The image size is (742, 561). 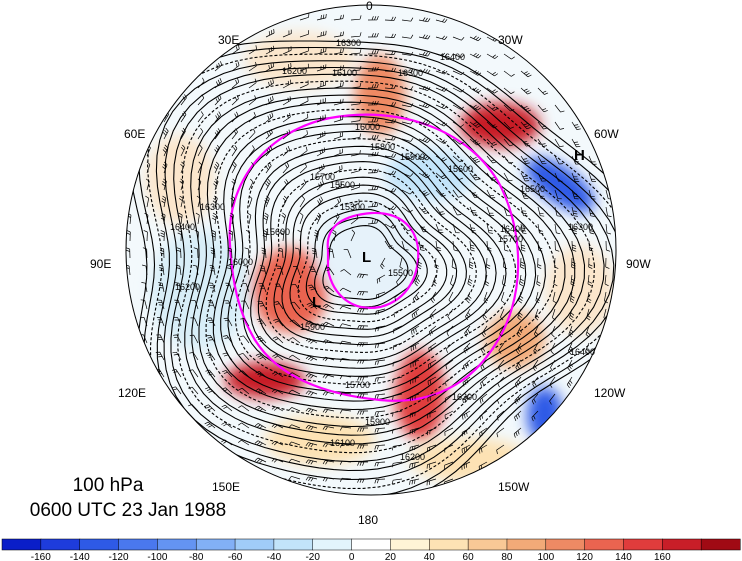 What do you see at coordinates (187, 287) in the screenshot?
I see `contour-label: 16200` at bounding box center [187, 287].